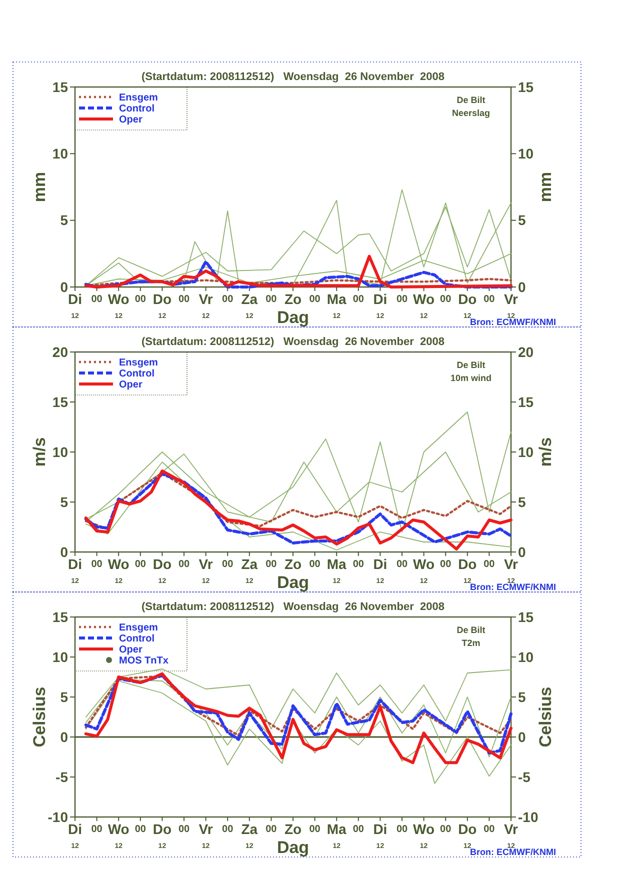 The height and width of the screenshot is (880, 640). What do you see at coordinates (39, 187) in the screenshot?
I see `y-axis-title: mm` at bounding box center [39, 187].